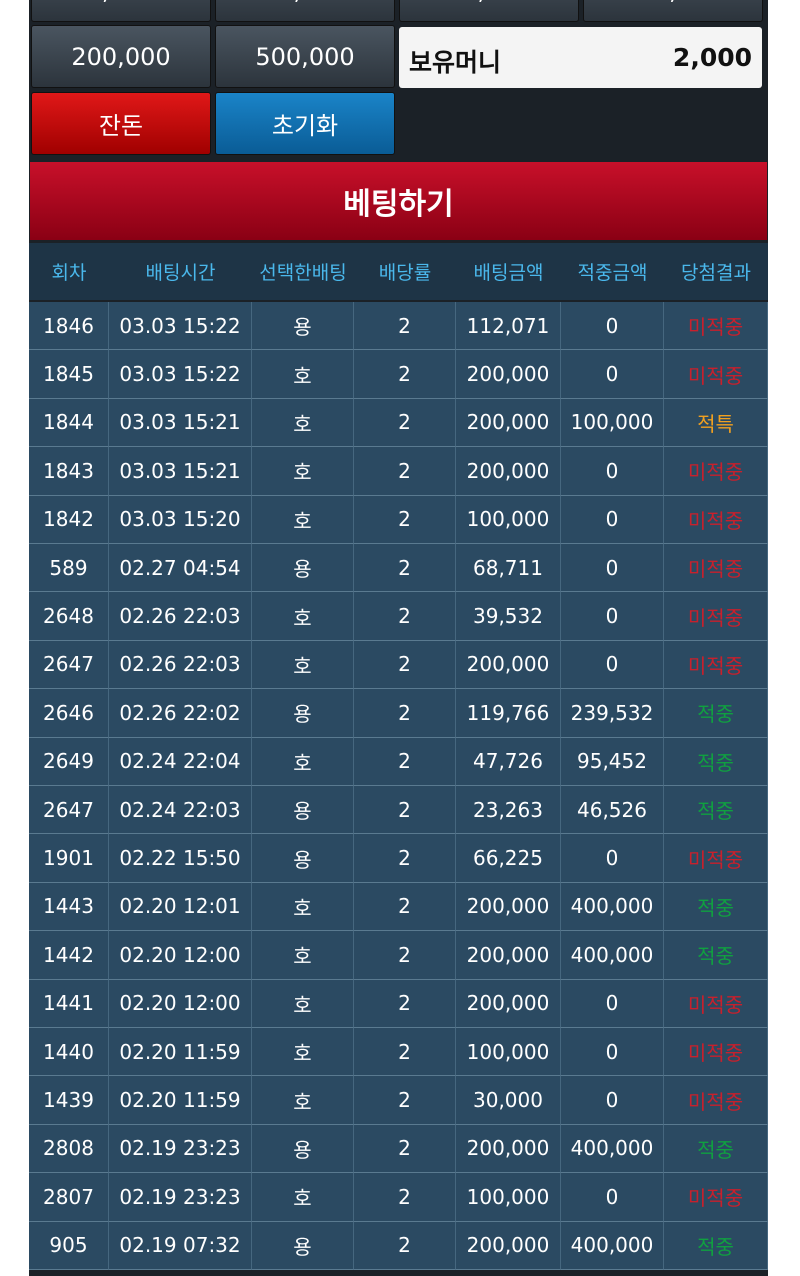 This screenshot has height=1276, width=800. I want to click on table-row: 589 02.27 04:54 용 2 68,711 0 미적중, so click(398, 568).